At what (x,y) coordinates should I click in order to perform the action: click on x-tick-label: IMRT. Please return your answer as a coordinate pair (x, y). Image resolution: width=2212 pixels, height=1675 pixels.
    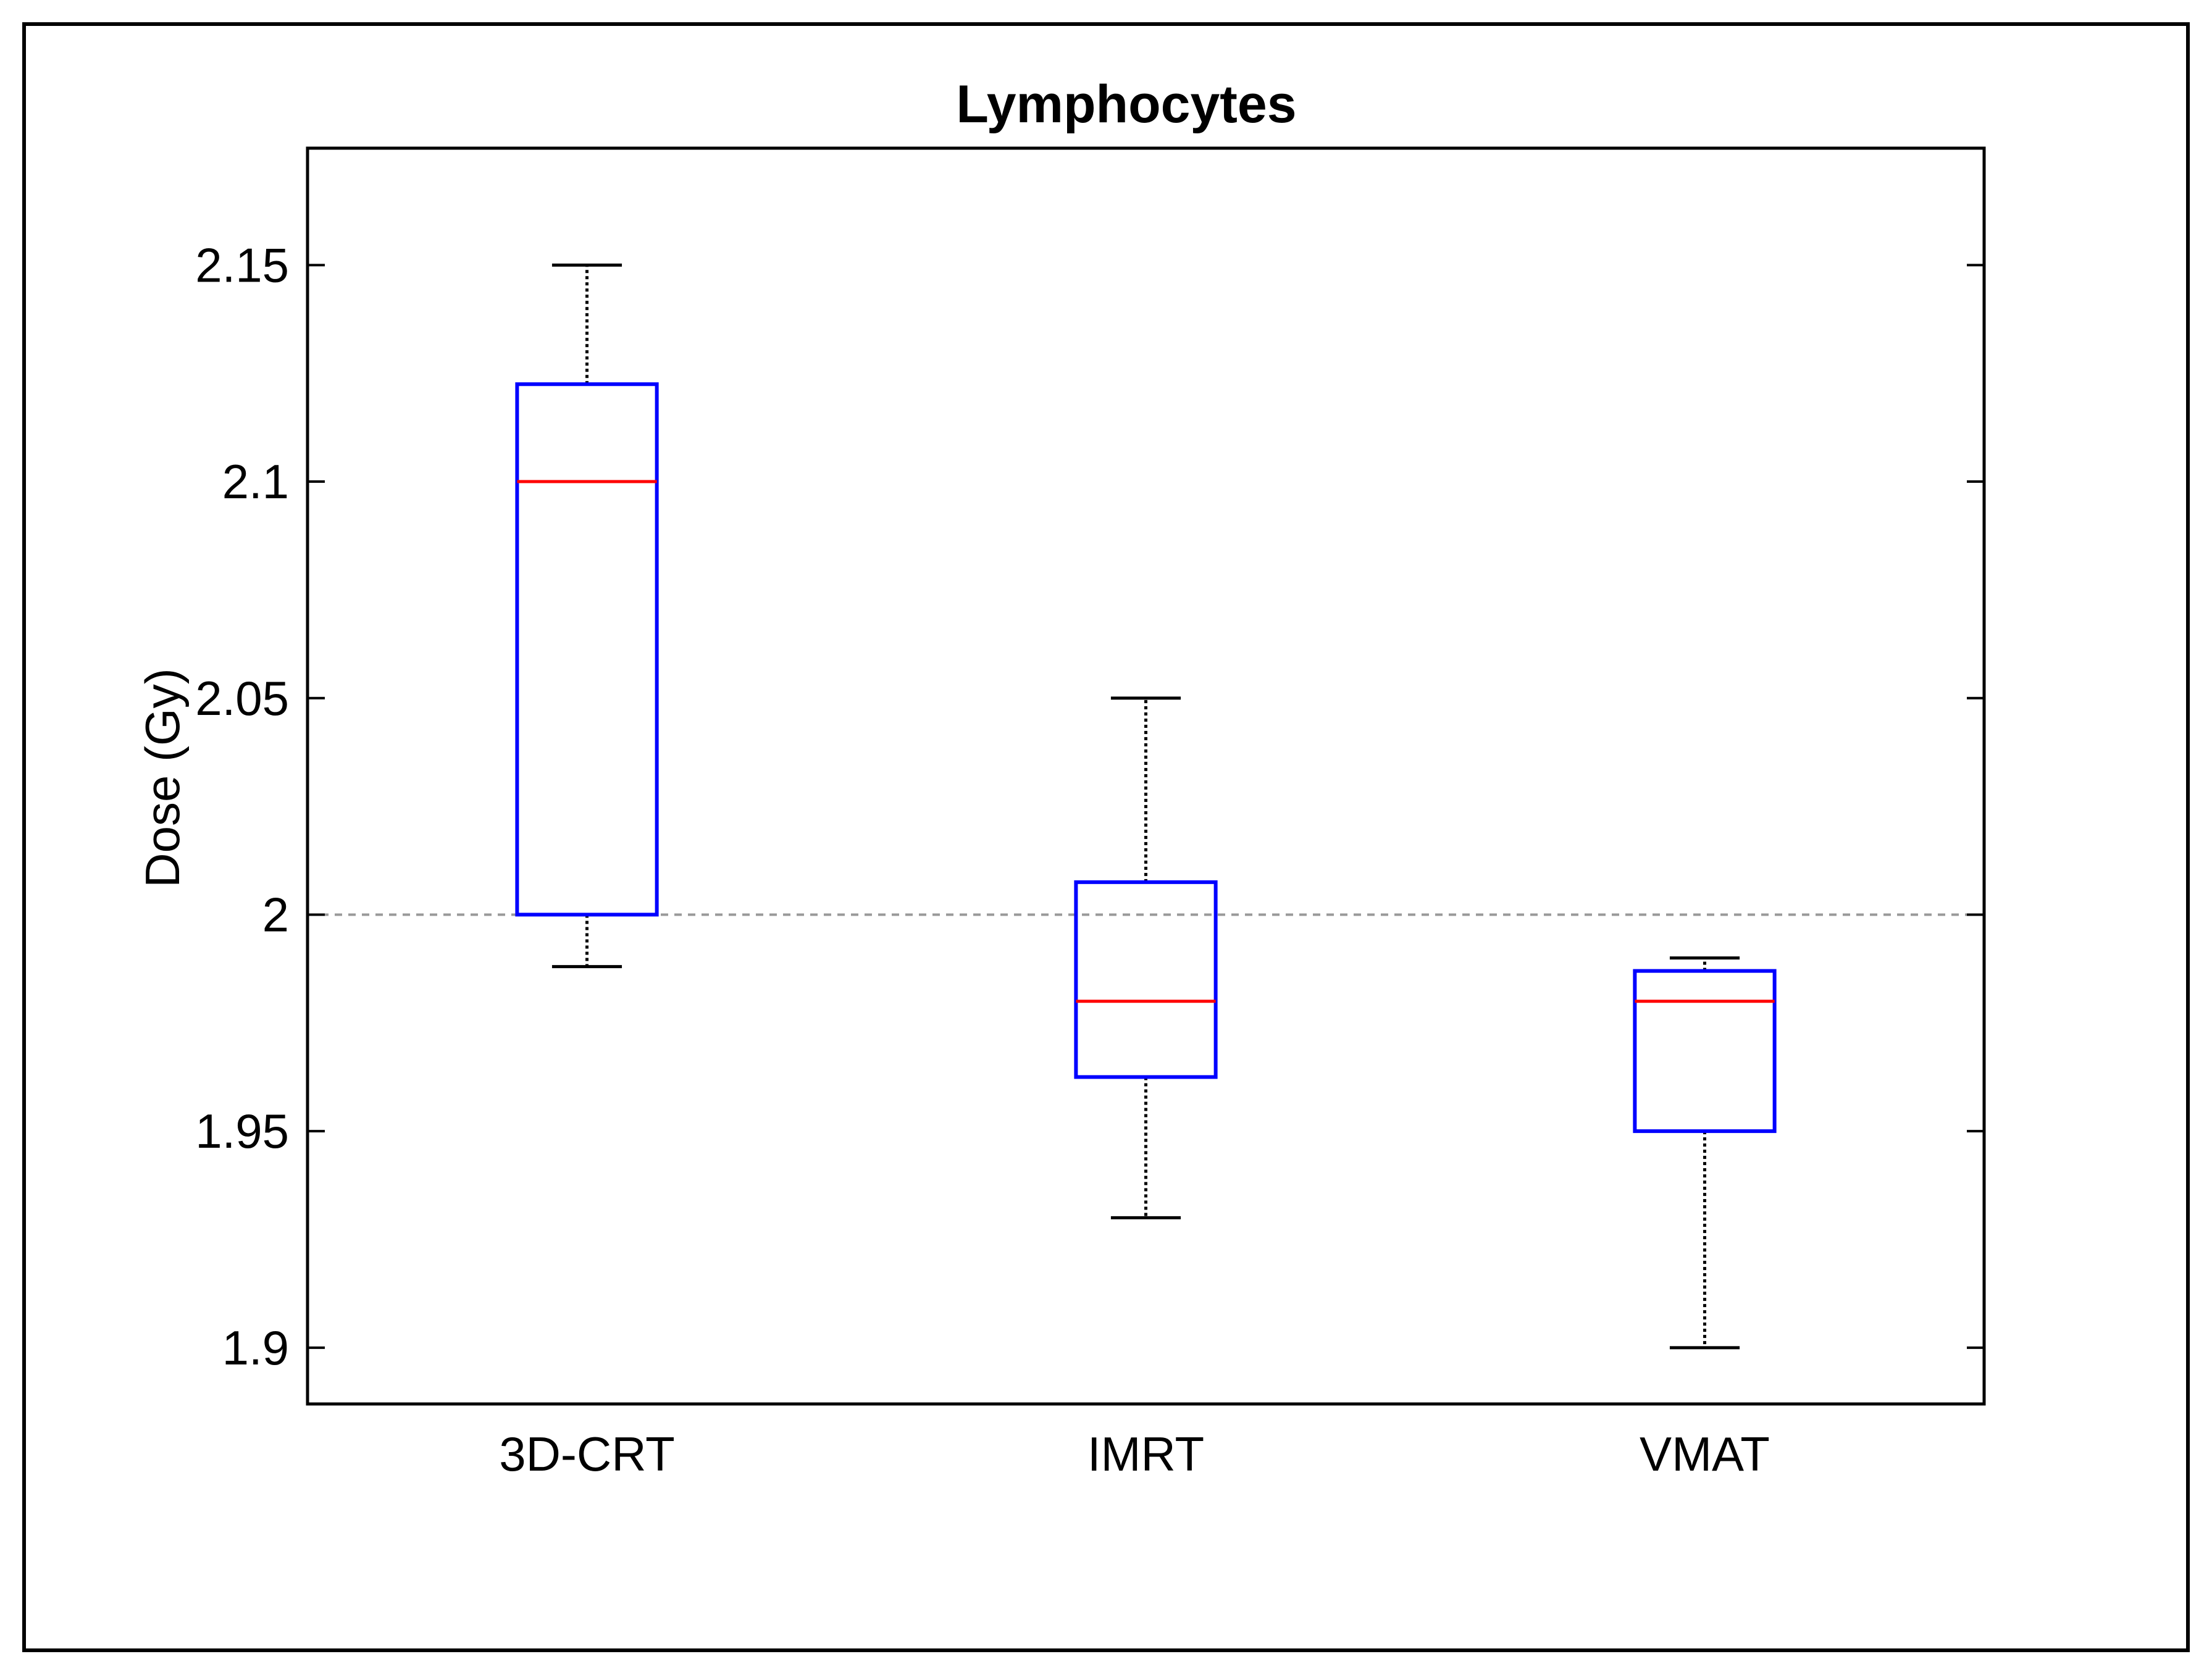
    Looking at the image, I should click on (1145, 1454).